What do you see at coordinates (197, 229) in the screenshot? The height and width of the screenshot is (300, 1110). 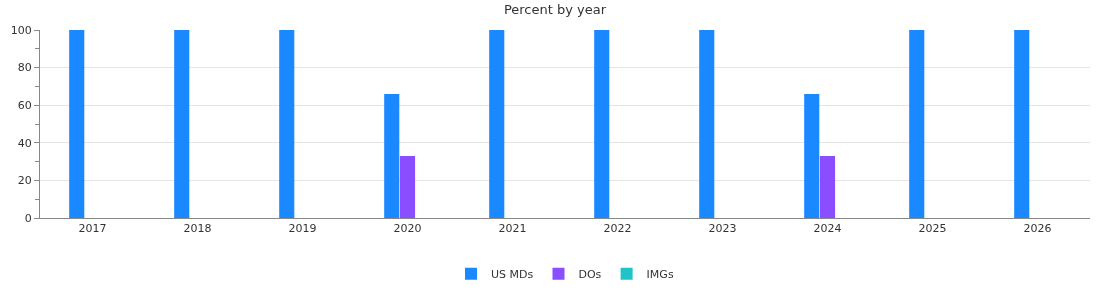 I see `x-tick-label: 2018` at bounding box center [197, 229].